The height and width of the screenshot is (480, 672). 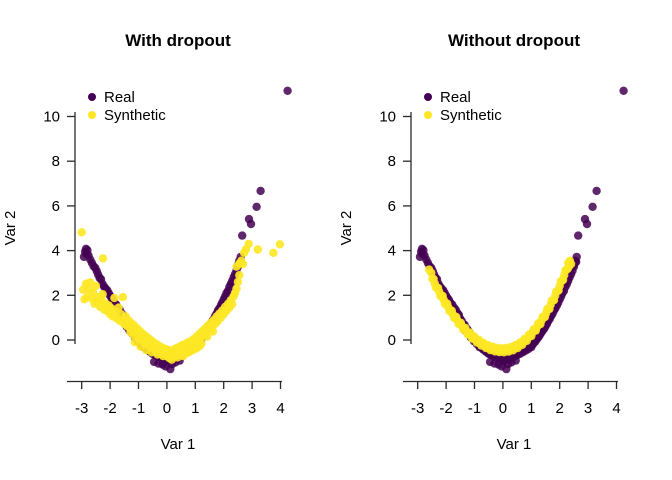 I want to click on y-tick-label: 10, so click(x=387, y=117).